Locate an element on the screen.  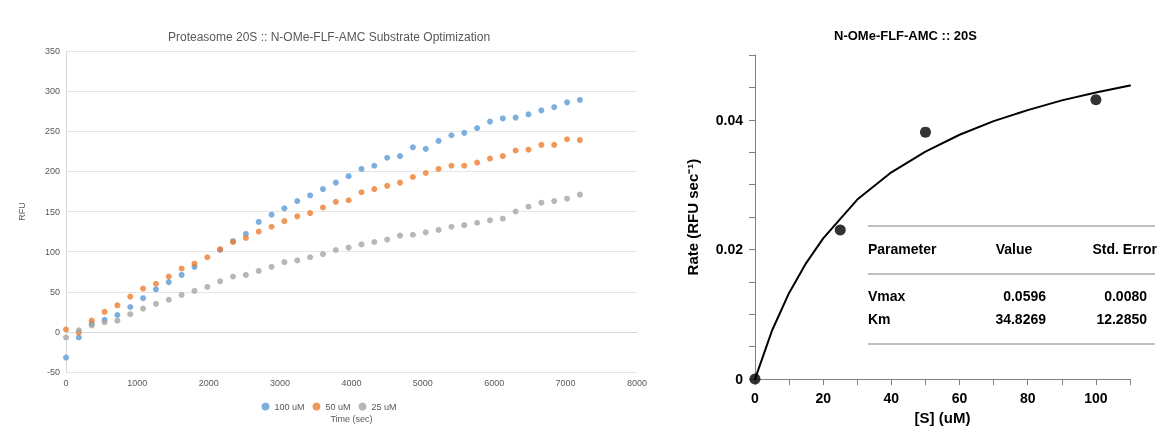
x-tick-label: 8000 is located at coordinates (636, 382).